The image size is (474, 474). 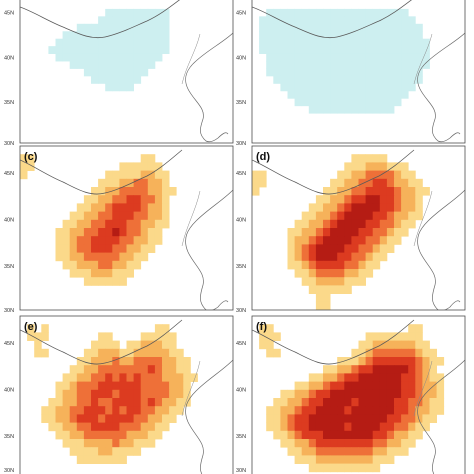 What do you see at coordinates (9, 221) in the screenshot?
I see `lat-tick-label: 40N` at bounding box center [9, 221].